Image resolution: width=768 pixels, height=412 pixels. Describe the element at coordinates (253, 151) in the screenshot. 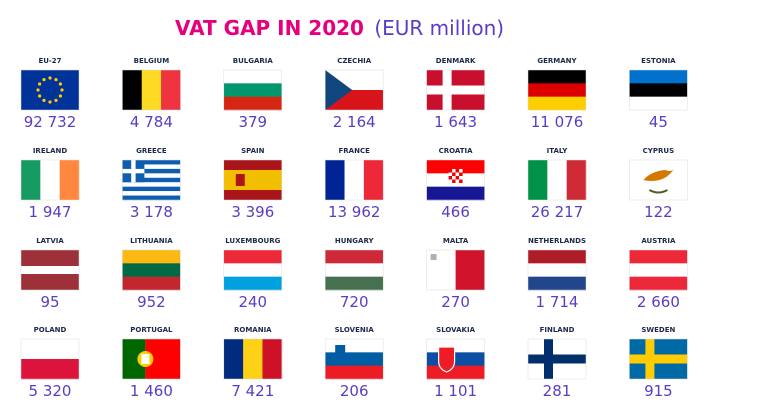

I see `country-name: SPAIN` at that location.